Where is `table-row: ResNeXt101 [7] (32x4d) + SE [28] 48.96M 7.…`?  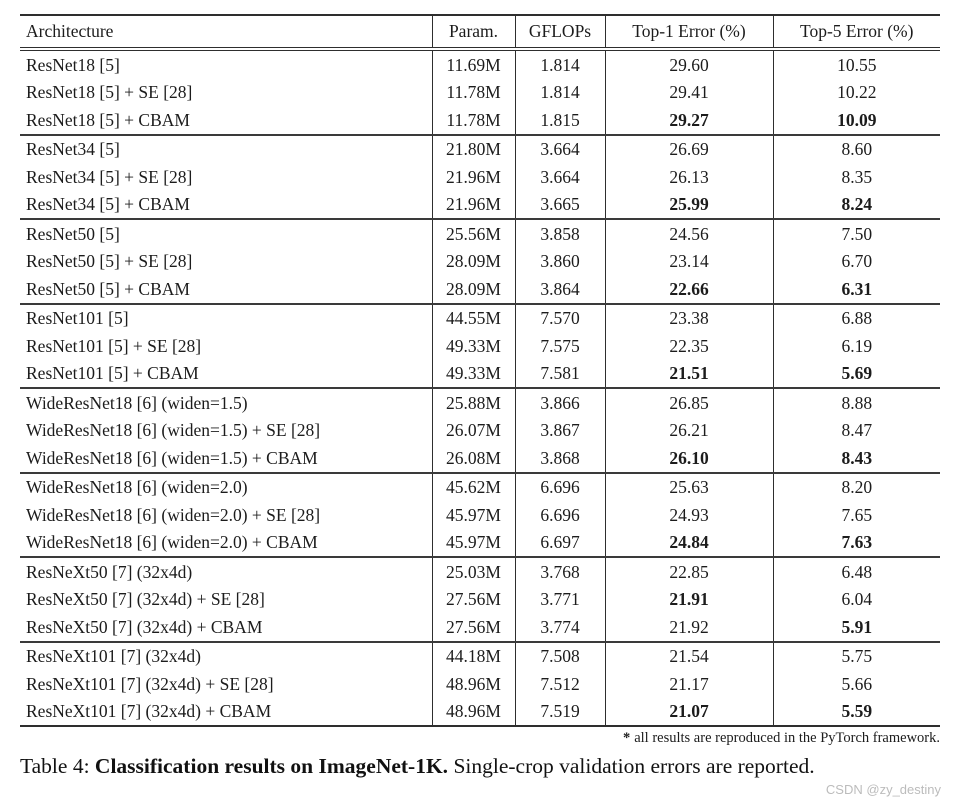
table-row: ResNeXt101 [7] (32x4d) + SE [28] 48.96M 7.… is located at coordinates (480, 684).